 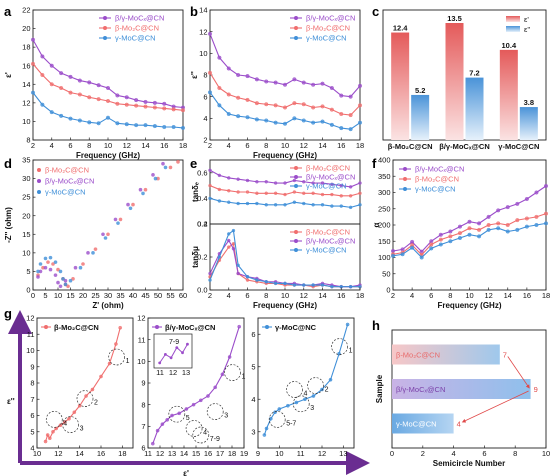 What do you see at coordinates (528, 123) in the screenshot?
I see `bar-eps-imag` at bounding box center [528, 123].